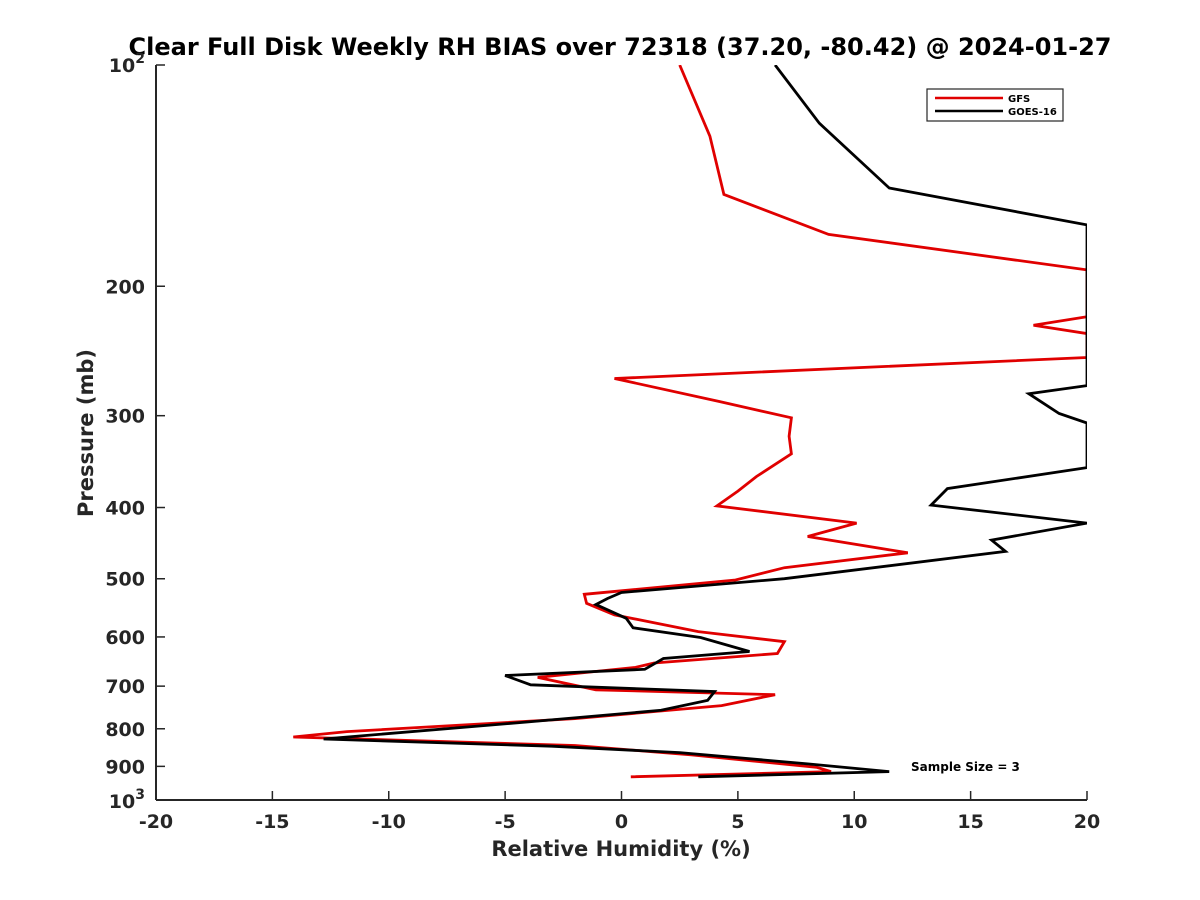  Describe the element at coordinates (621, 822) in the screenshot. I see `x-tick-label: 0` at that location.